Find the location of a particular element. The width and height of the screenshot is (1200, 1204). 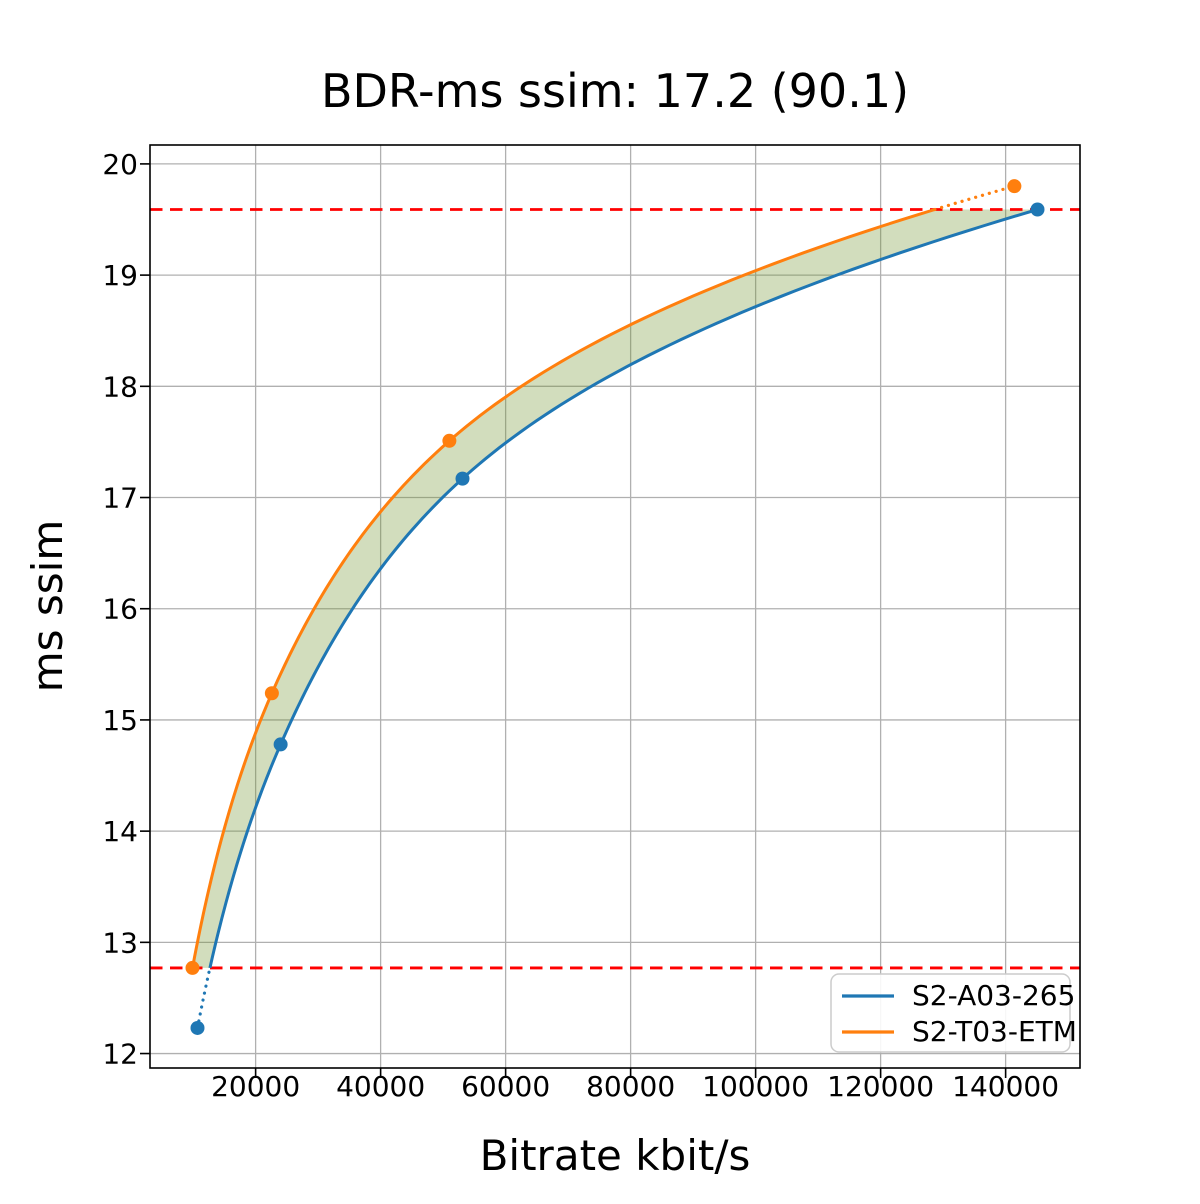

y-tick-label: 18 is located at coordinates (120, 386).